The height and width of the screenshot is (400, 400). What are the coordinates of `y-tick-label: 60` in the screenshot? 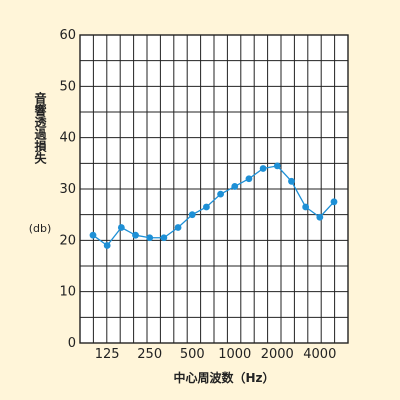 It's located at (67, 35).